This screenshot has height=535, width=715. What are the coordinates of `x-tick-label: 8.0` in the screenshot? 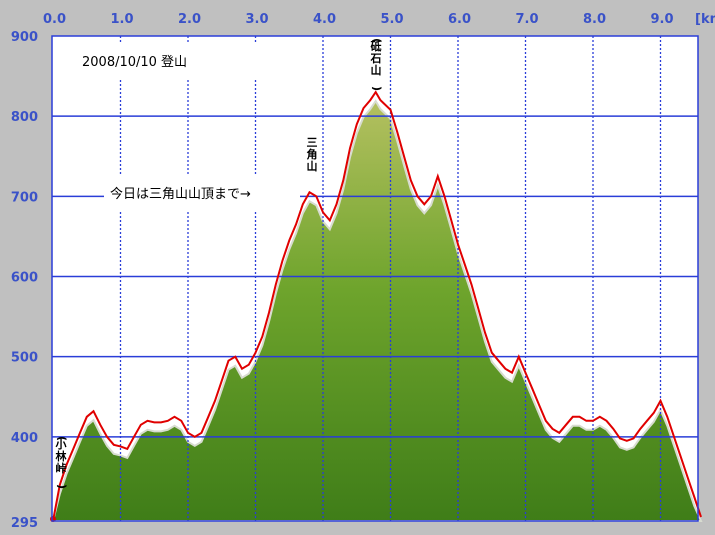 It's located at (594, 19).